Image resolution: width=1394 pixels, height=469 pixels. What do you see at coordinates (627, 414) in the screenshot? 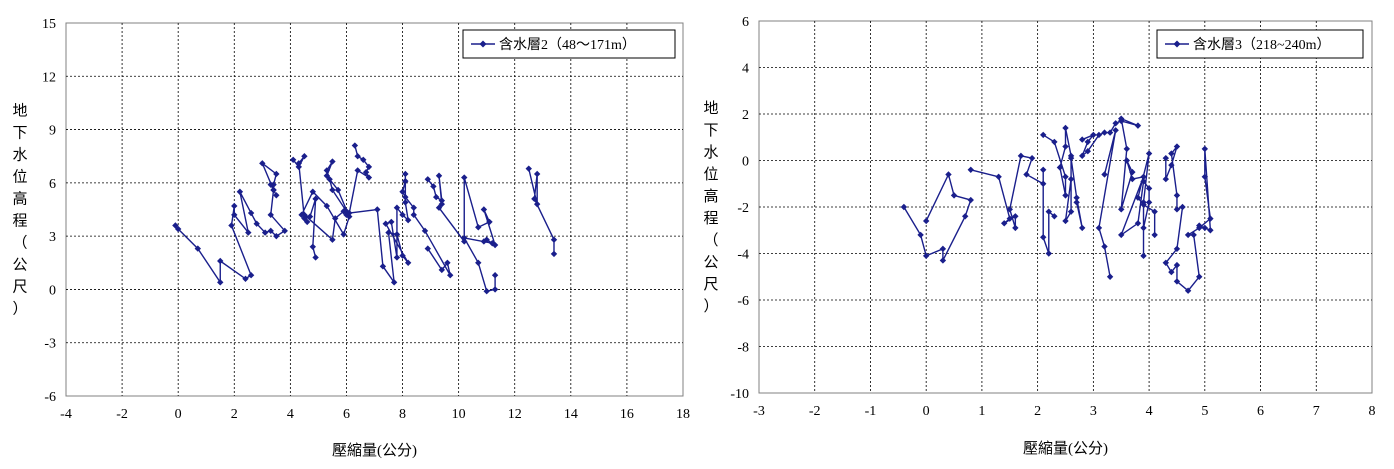
I see `x-tick-label: 16` at bounding box center [627, 414].